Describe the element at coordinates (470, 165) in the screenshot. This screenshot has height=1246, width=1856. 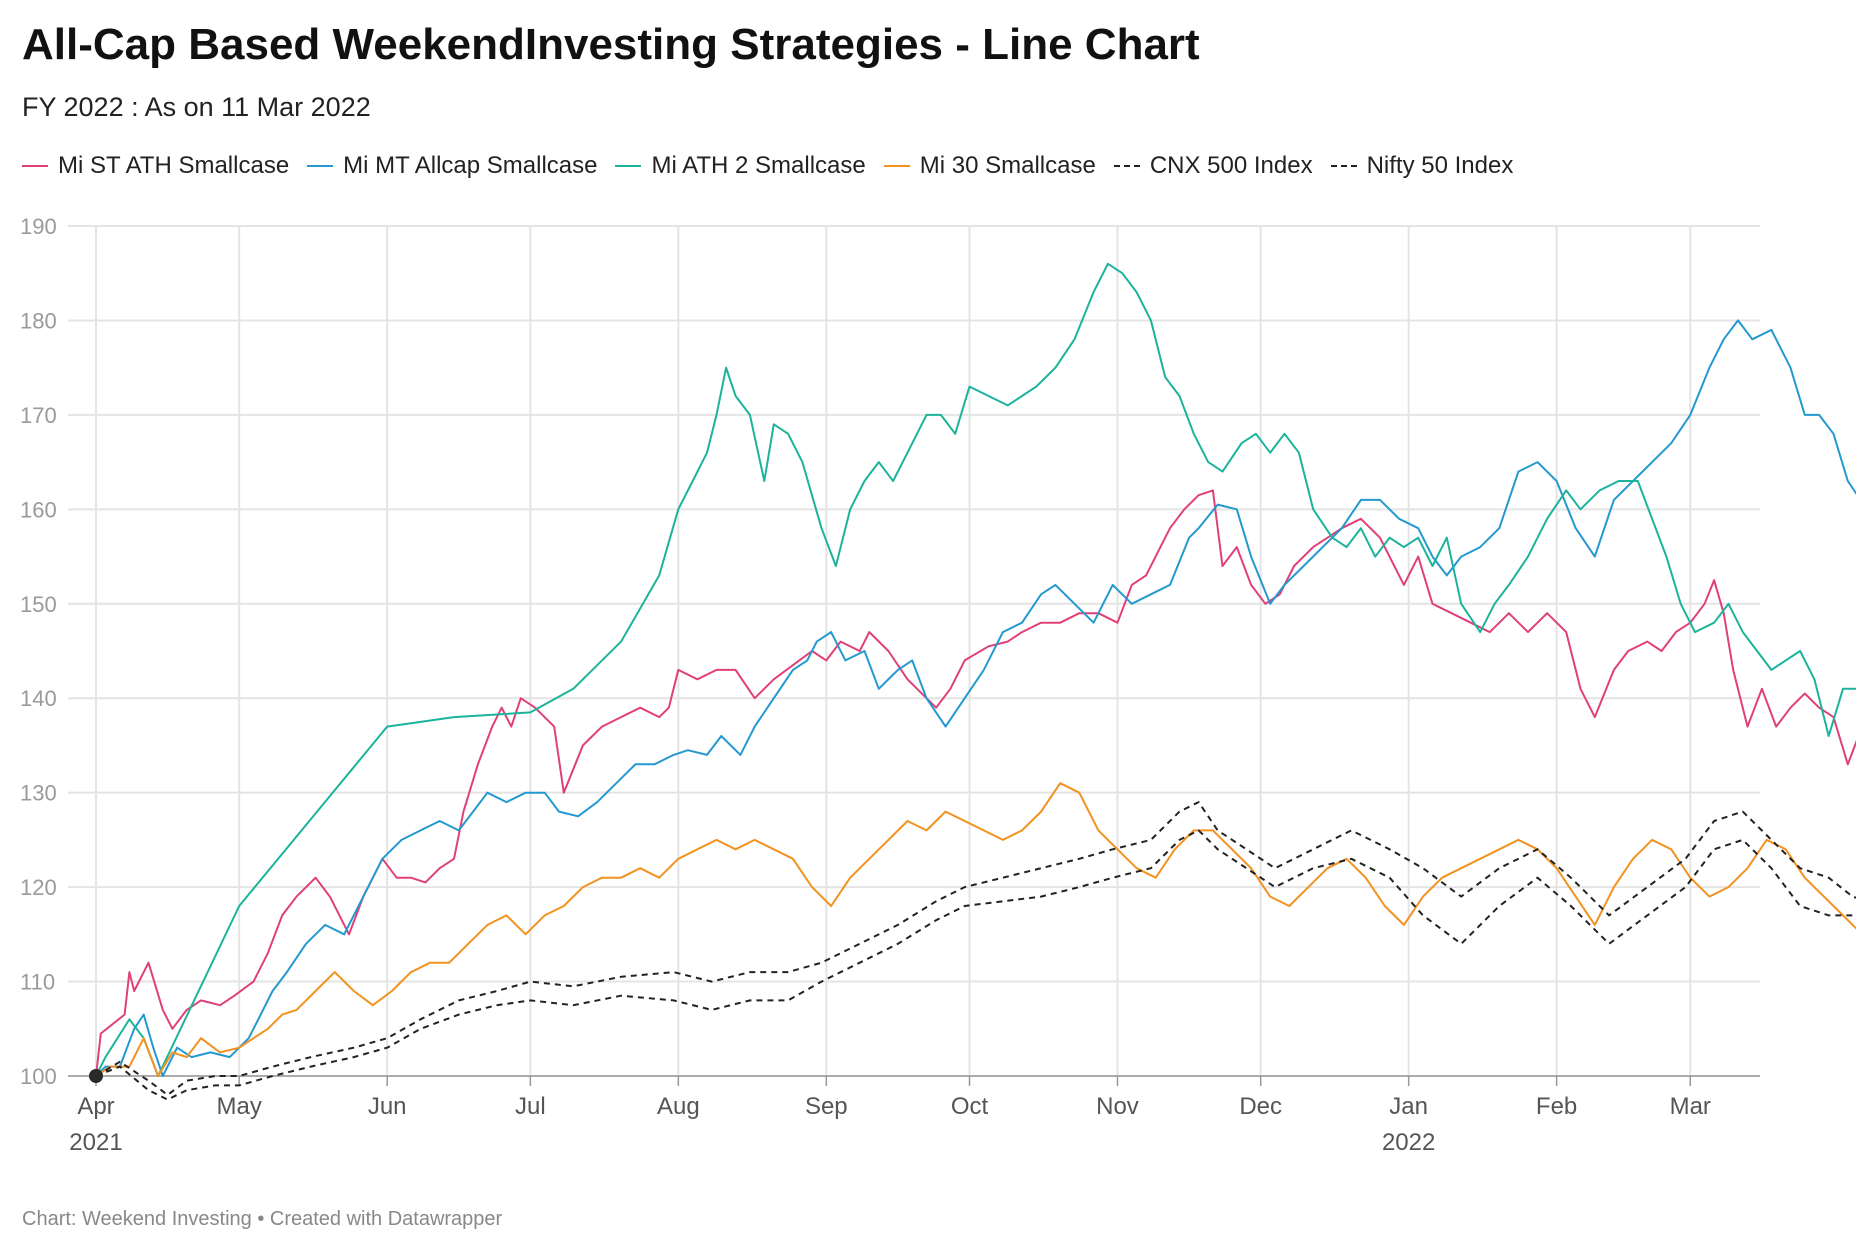
I see `legend-label: Mi MT Allcap Smallcase` at that location.